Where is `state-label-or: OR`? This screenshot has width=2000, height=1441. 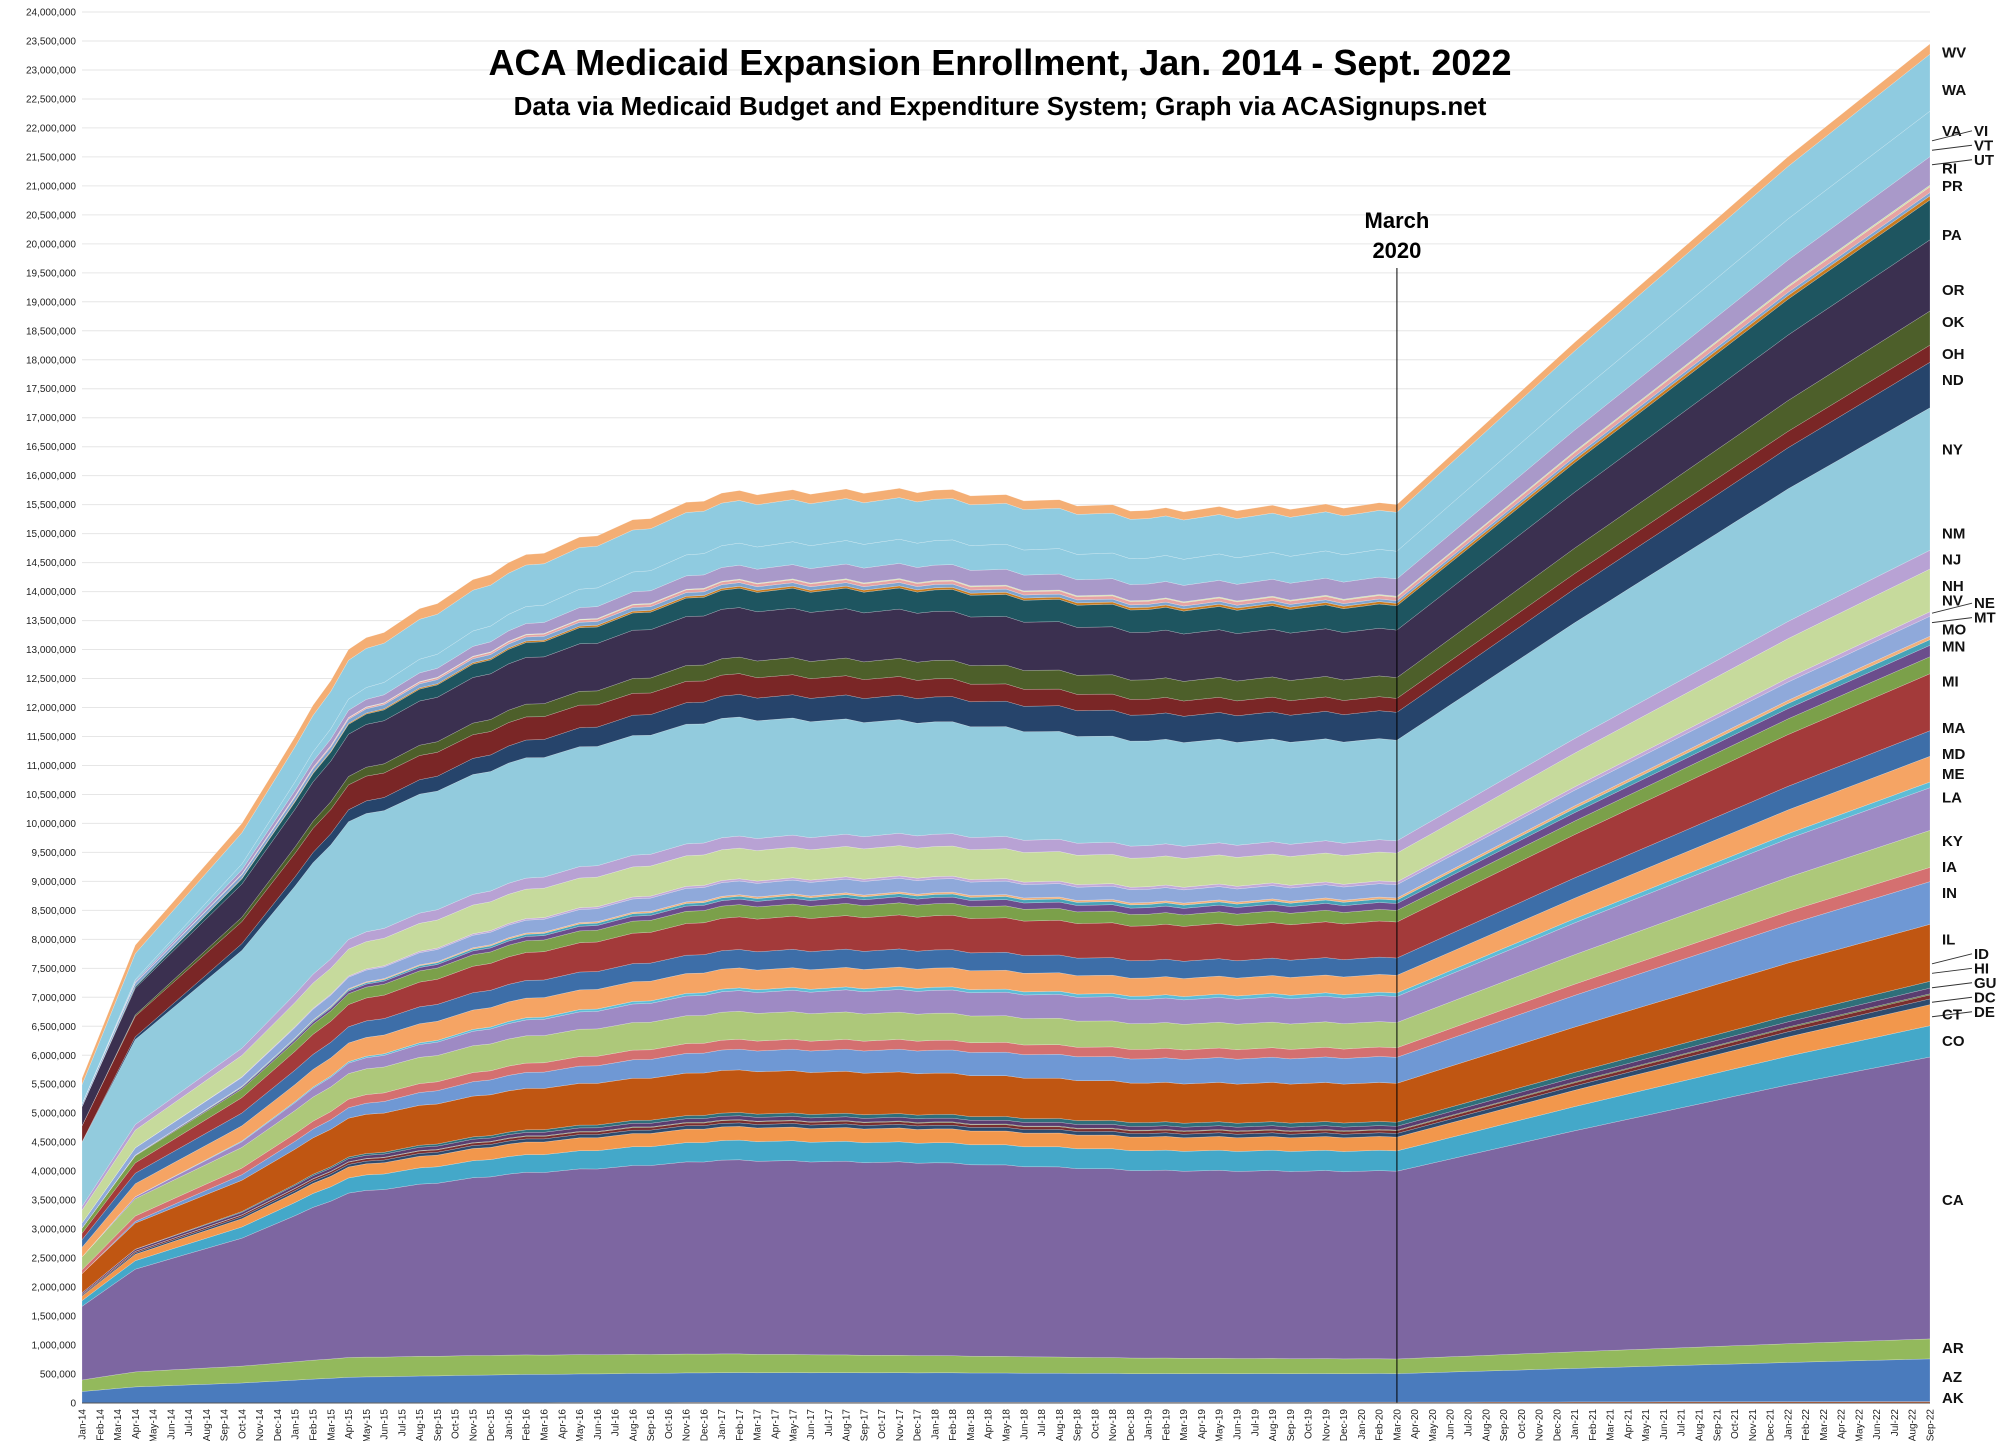 state-label-or: OR is located at coordinates (1953, 290).